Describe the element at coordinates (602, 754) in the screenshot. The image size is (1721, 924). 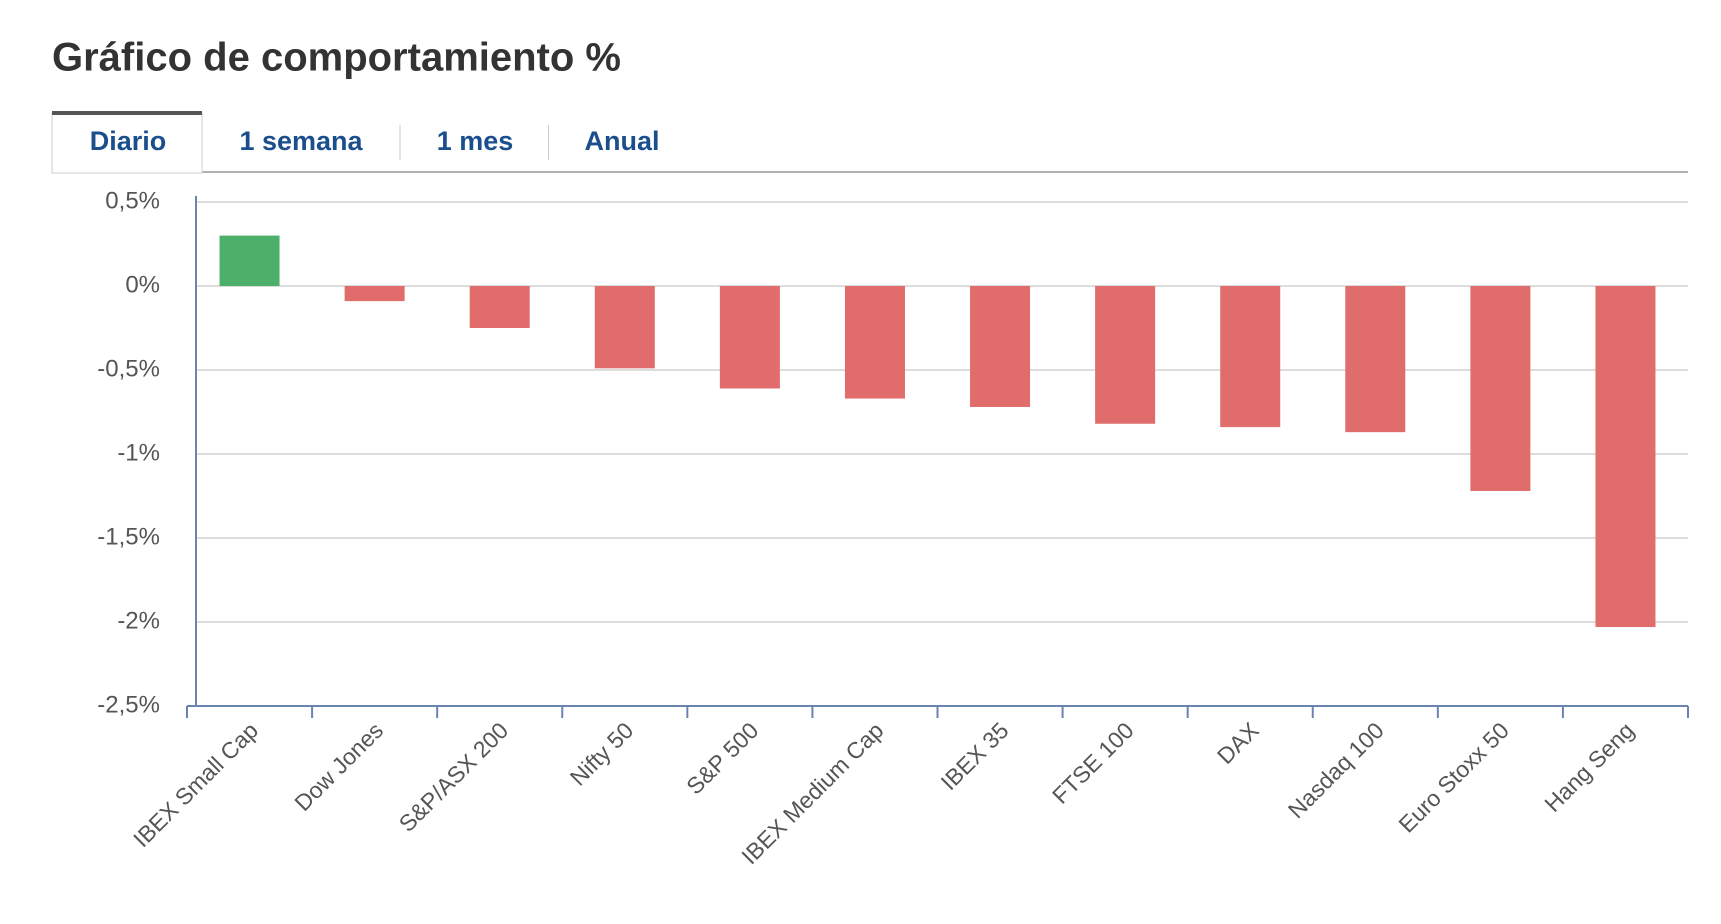
I see `x-tick-label: Nifty 50` at that location.